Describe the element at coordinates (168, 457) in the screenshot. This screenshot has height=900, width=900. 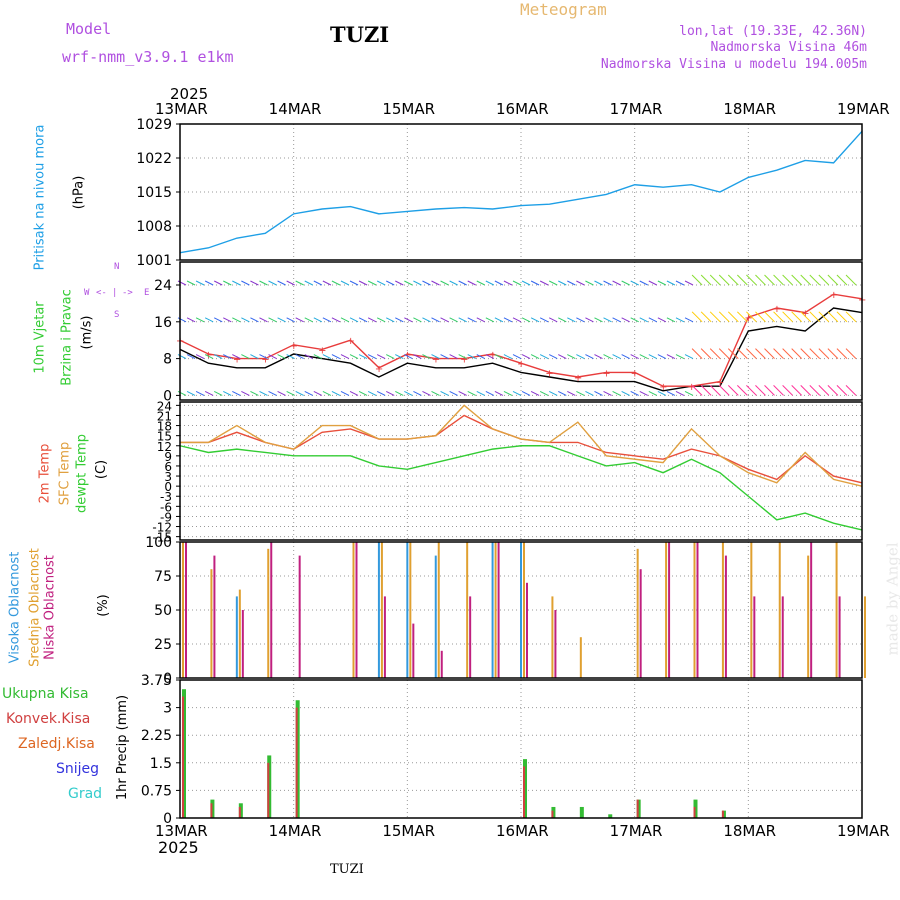
I see `y-tick-label: 9` at that location.